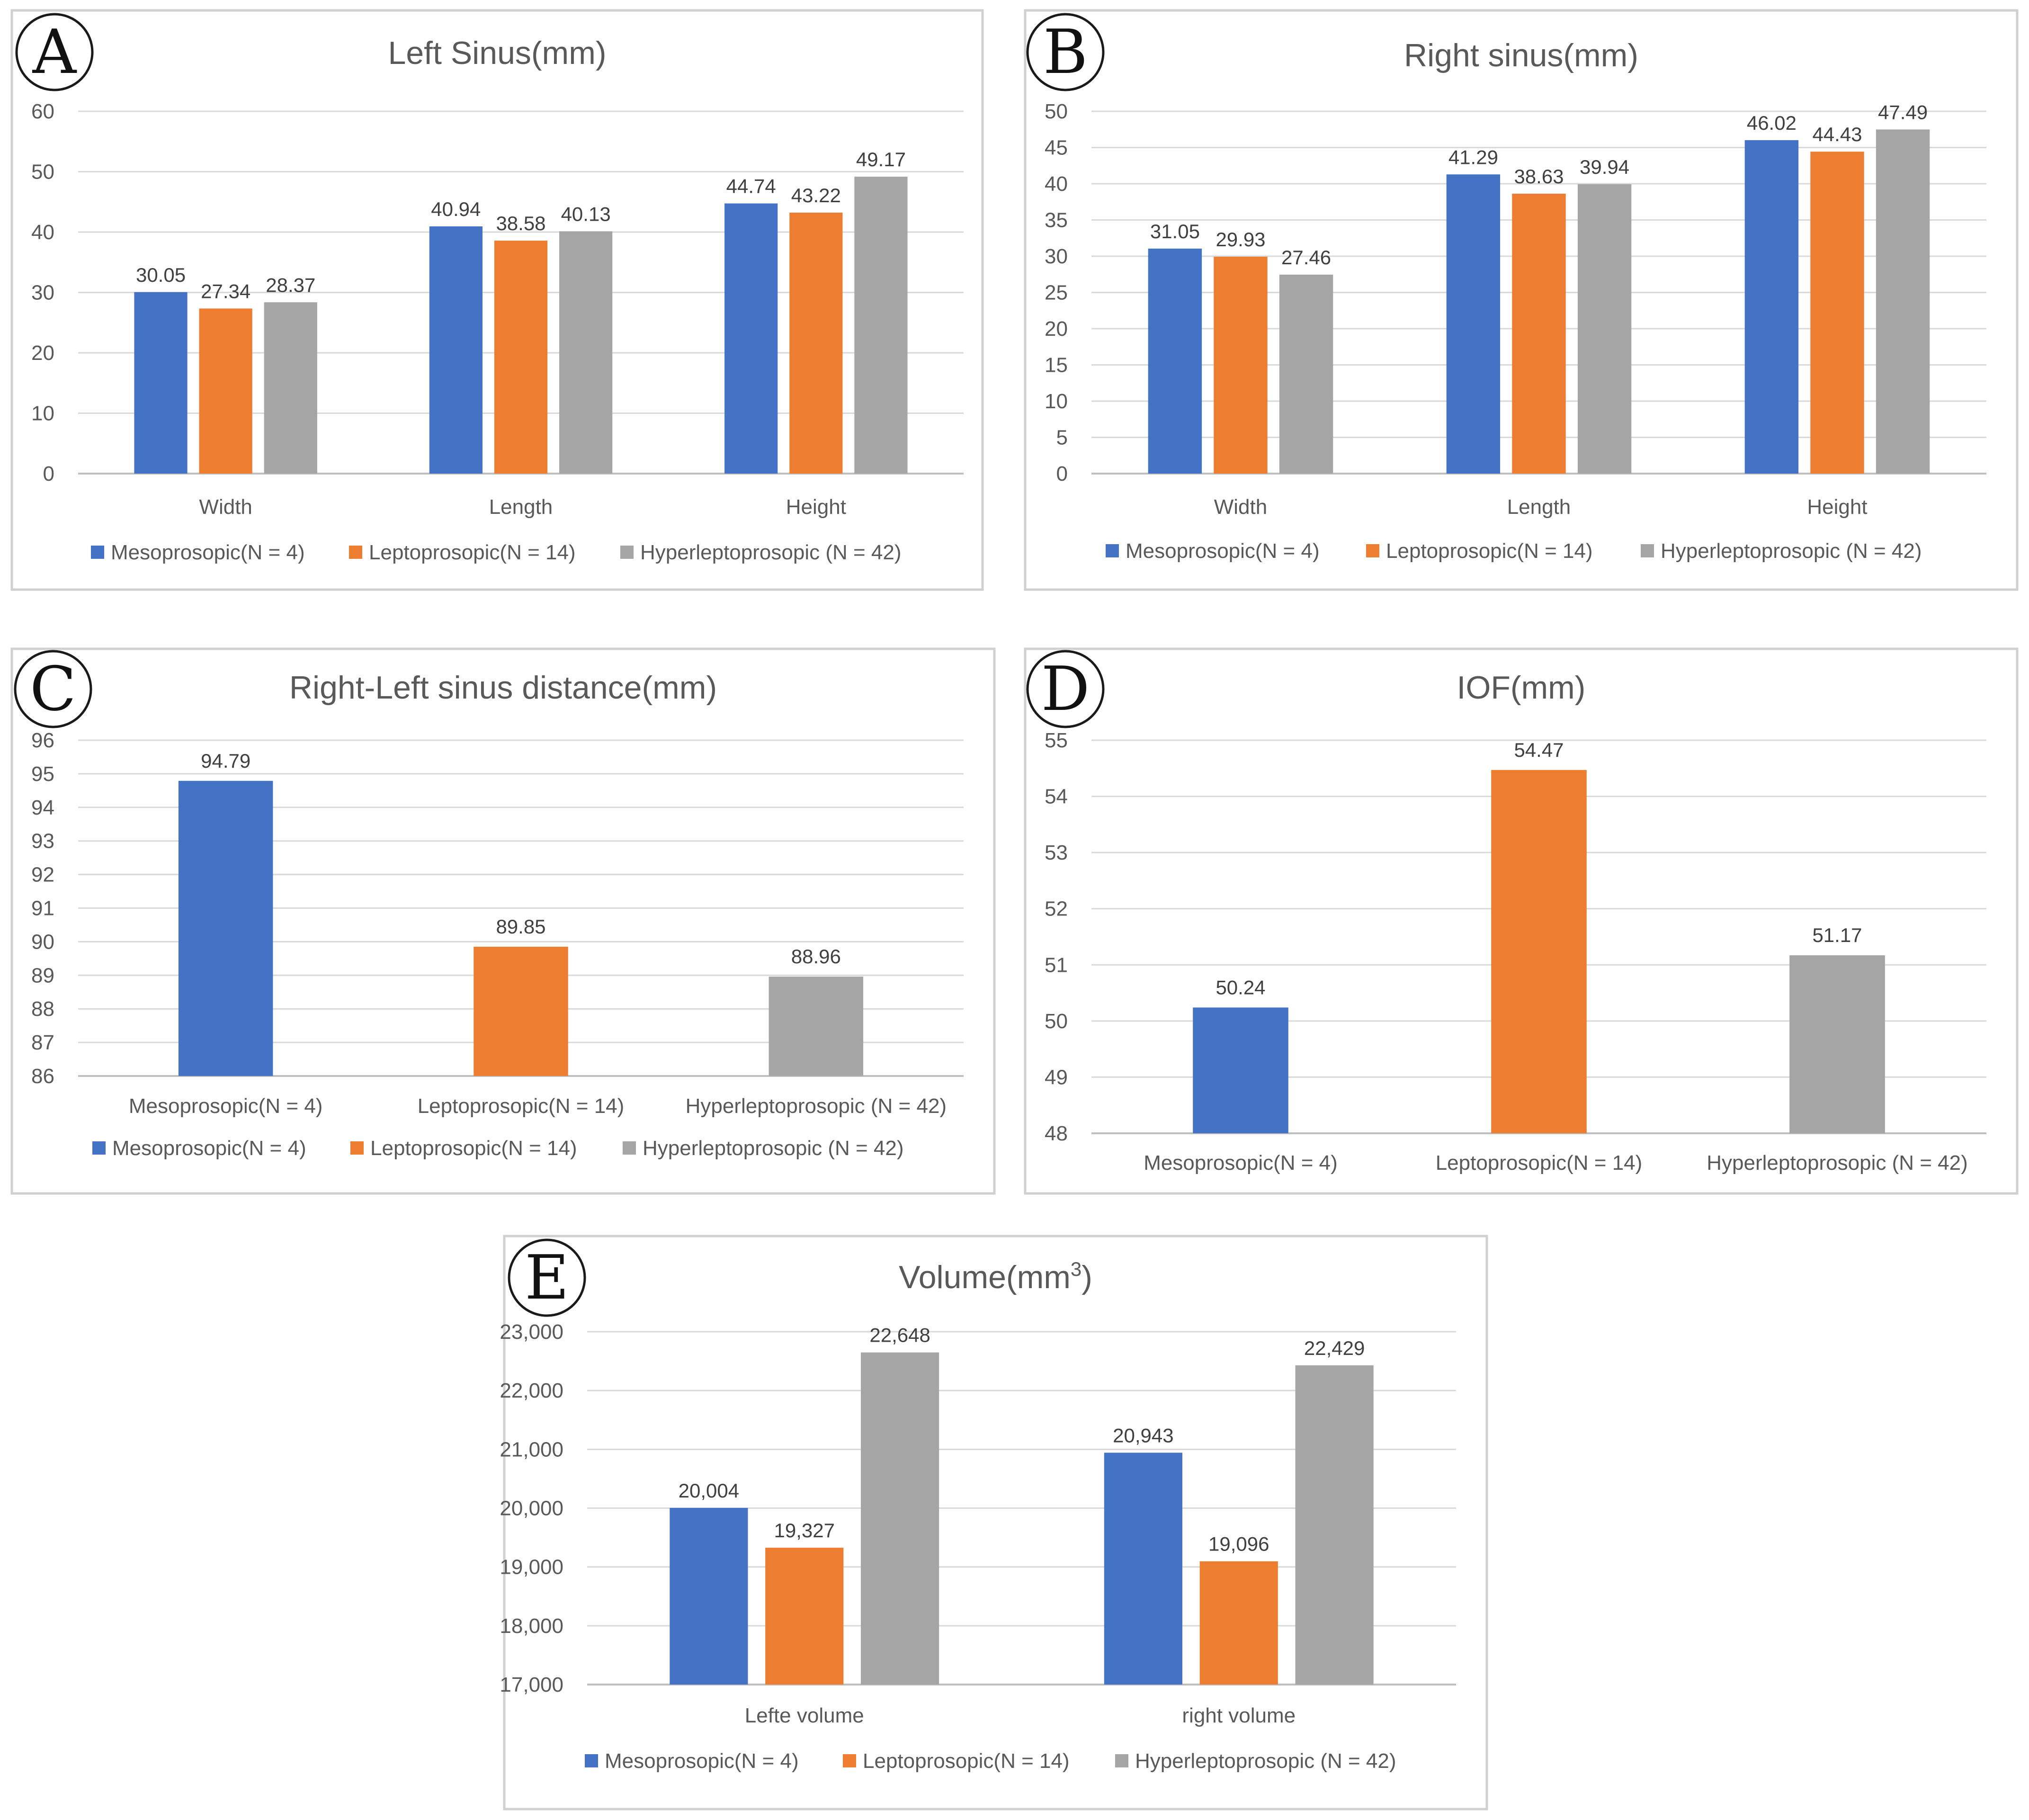  I want to click on y-tick-label: 30, so click(1056, 256).